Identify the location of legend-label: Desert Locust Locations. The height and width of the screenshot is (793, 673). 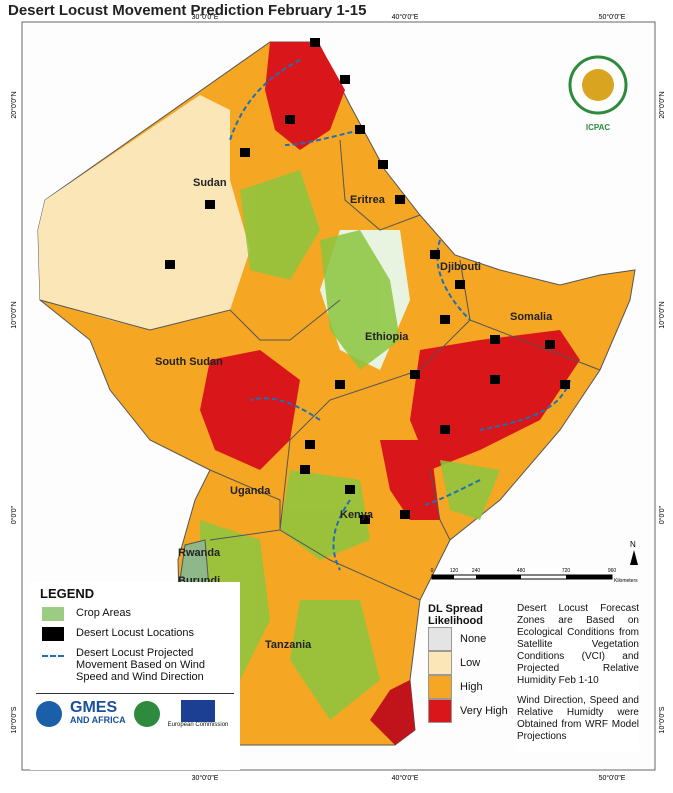
(135, 633).